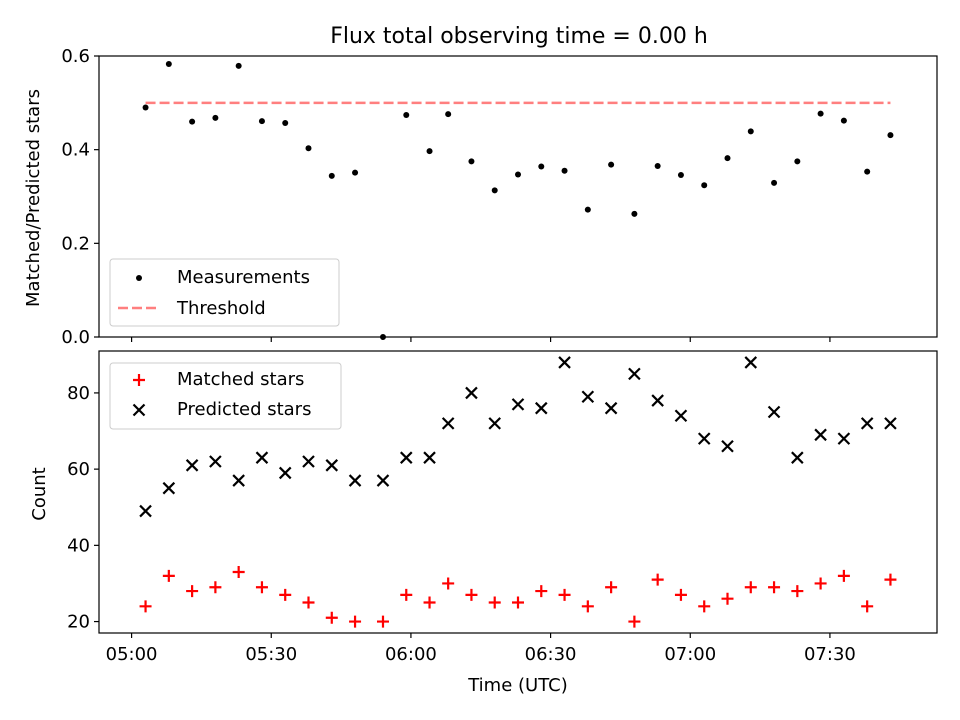  I want to click on top-y-axis-label: Matched/Predicted stars, so click(33, 198).